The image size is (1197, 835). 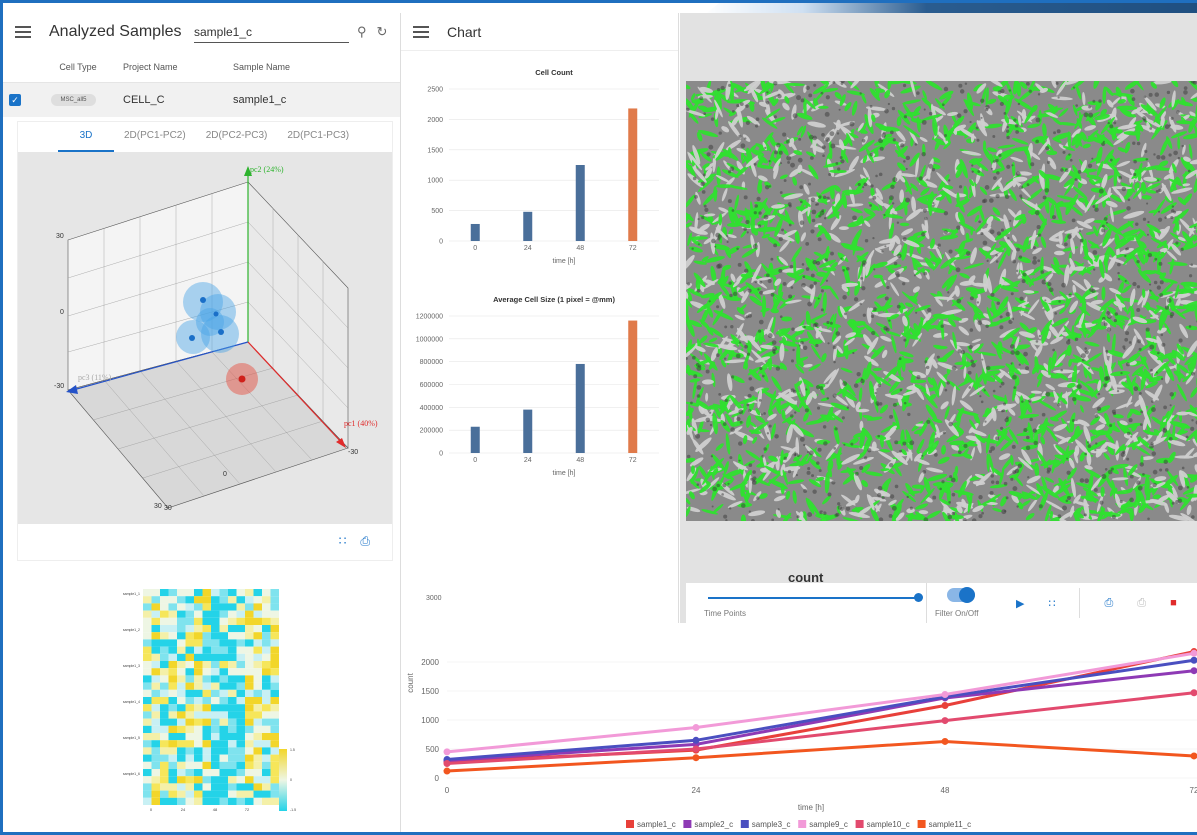 I want to click on tab-3d: 3D, so click(x=86, y=137).